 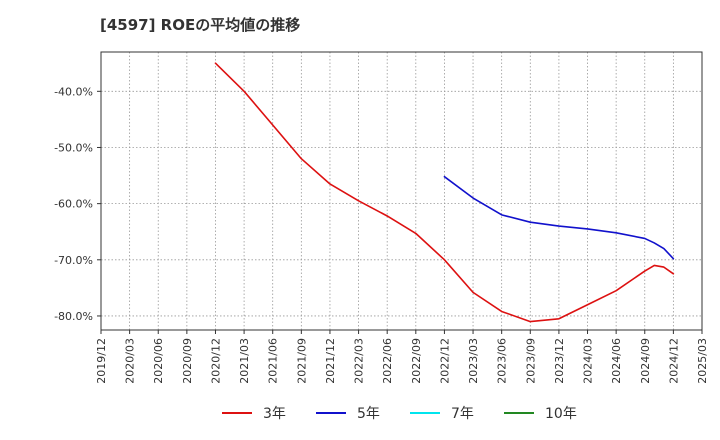 What do you see at coordinates (561, 414) in the screenshot?
I see `legend-label-3: 10年` at bounding box center [561, 414].